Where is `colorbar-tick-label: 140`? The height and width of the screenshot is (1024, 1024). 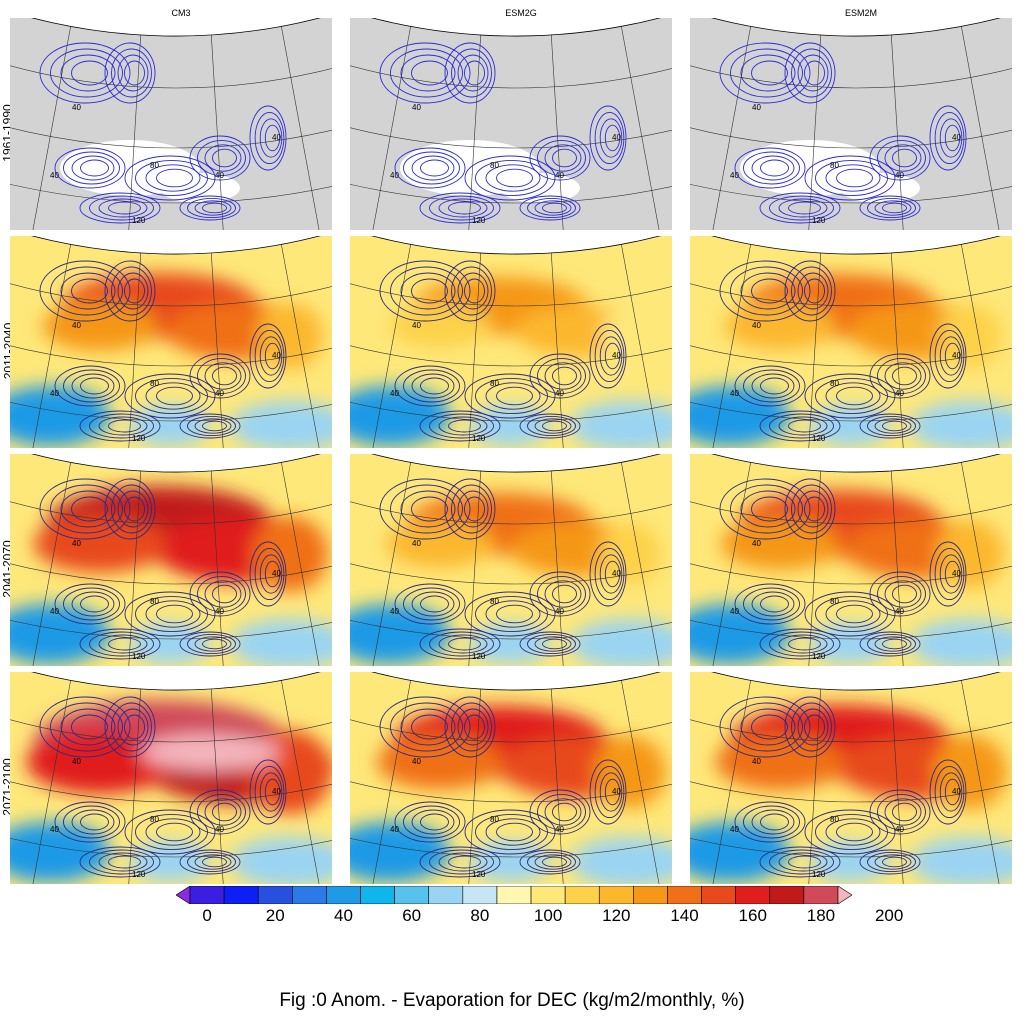
colorbar-tick-label: 140 is located at coordinates (684, 915).